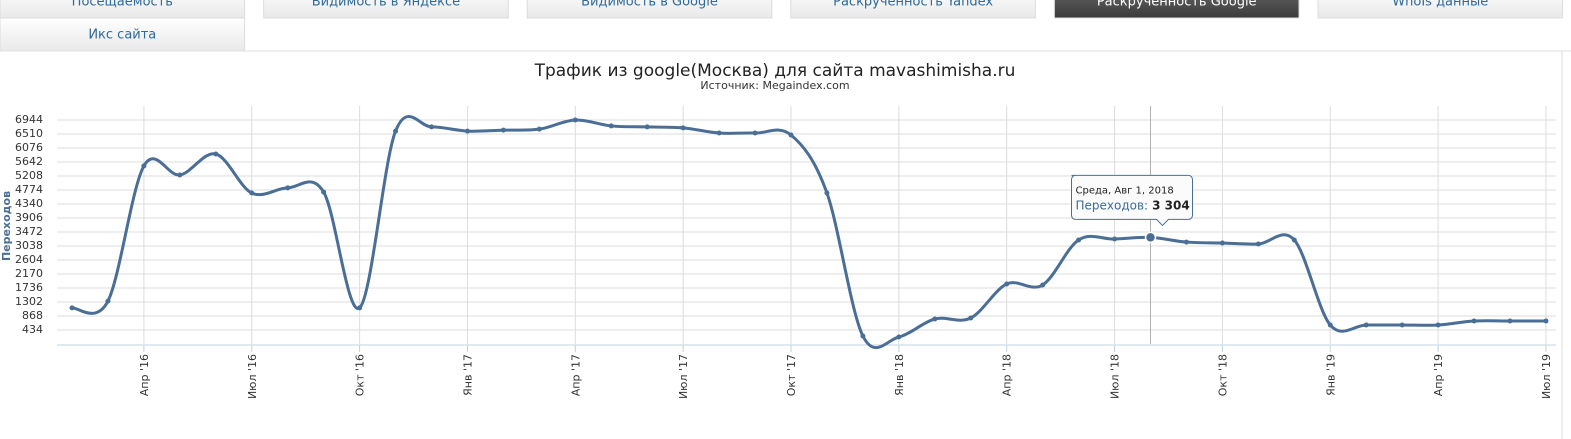 The width and height of the screenshot is (1571, 439). Describe the element at coordinates (791, 375) in the screenshot. I see `x-tick-label: Окт '17` at that location.